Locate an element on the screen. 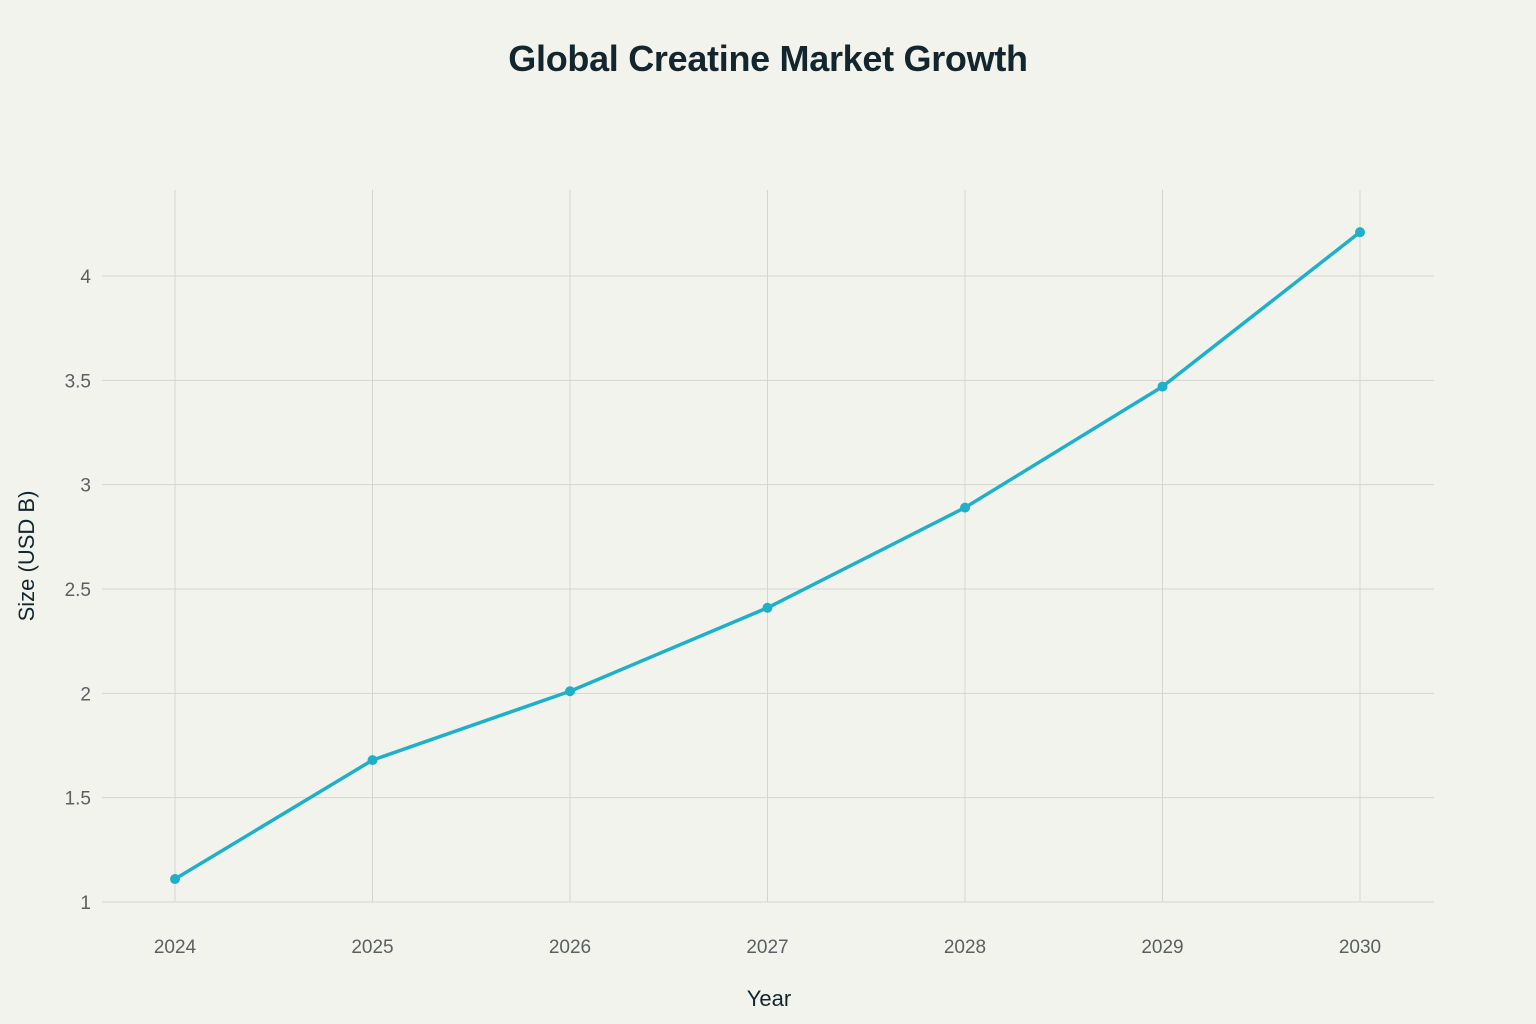 This screenshot has width=1536, height=1024. x-axis-title: Year is located at coordinates (769, 998).